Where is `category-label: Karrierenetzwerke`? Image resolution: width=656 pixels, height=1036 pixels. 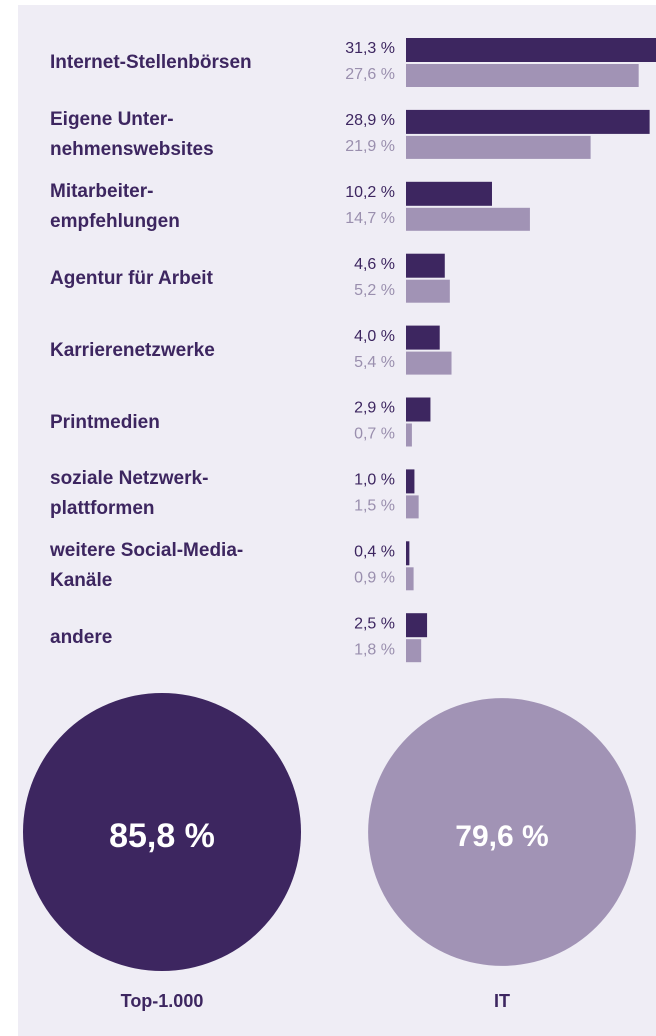 category-label: Karrierenetzwerke is located at coordinates (132, 350).